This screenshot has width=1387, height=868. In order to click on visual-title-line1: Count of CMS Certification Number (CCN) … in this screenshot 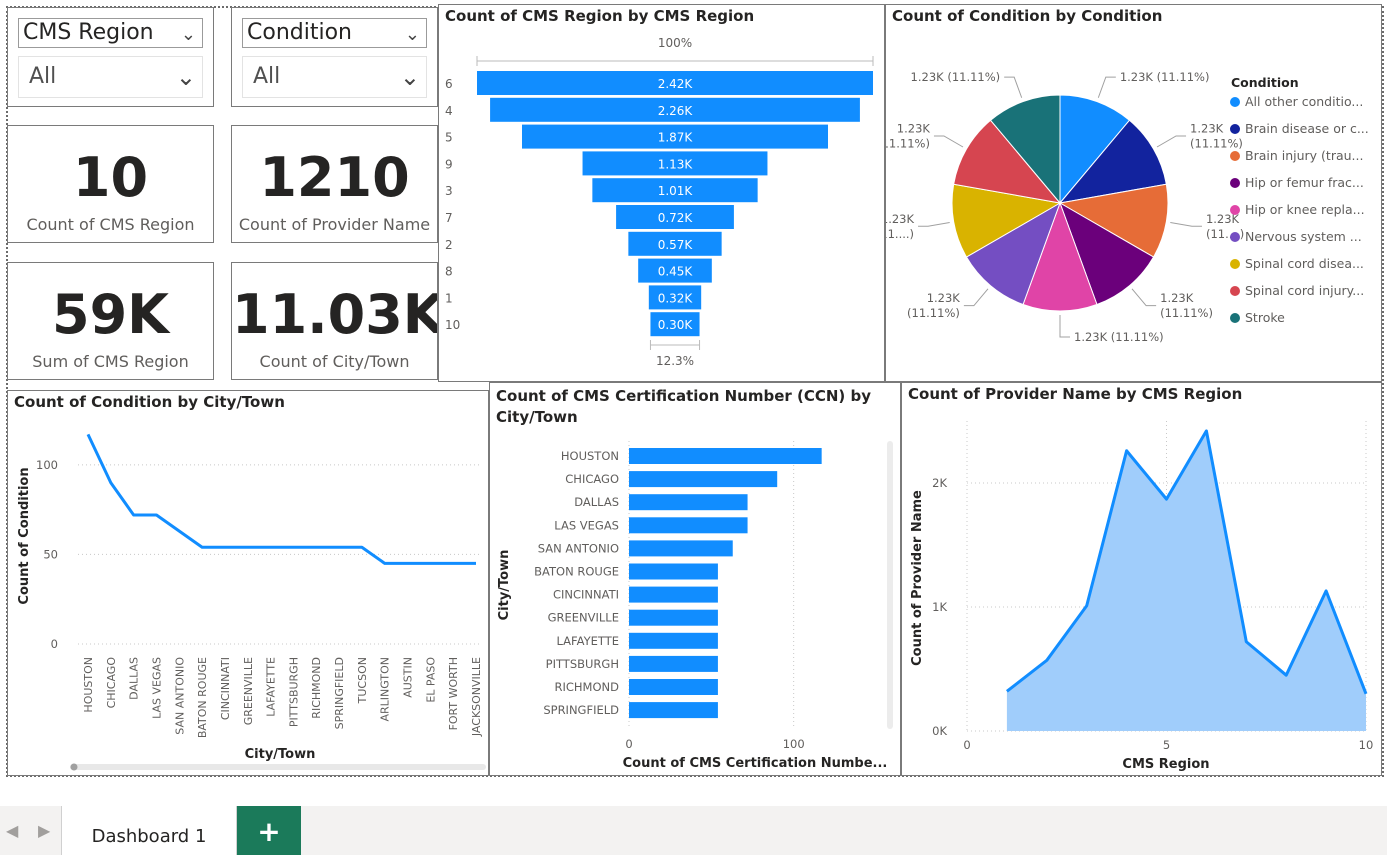, I will do `click(684, 396)`.